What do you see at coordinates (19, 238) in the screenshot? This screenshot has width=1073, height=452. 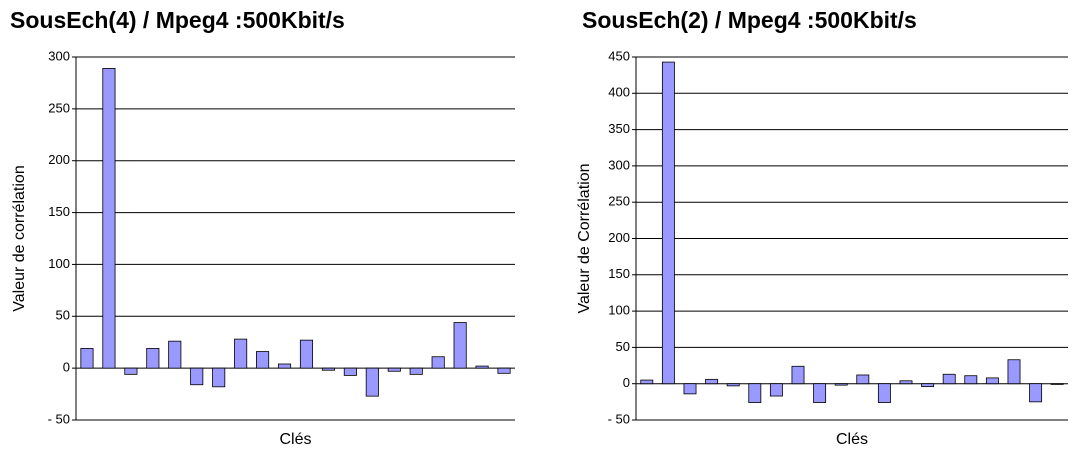 I see `y-axis-label: Valeur de corrélation` at bounding box center [19, 238].